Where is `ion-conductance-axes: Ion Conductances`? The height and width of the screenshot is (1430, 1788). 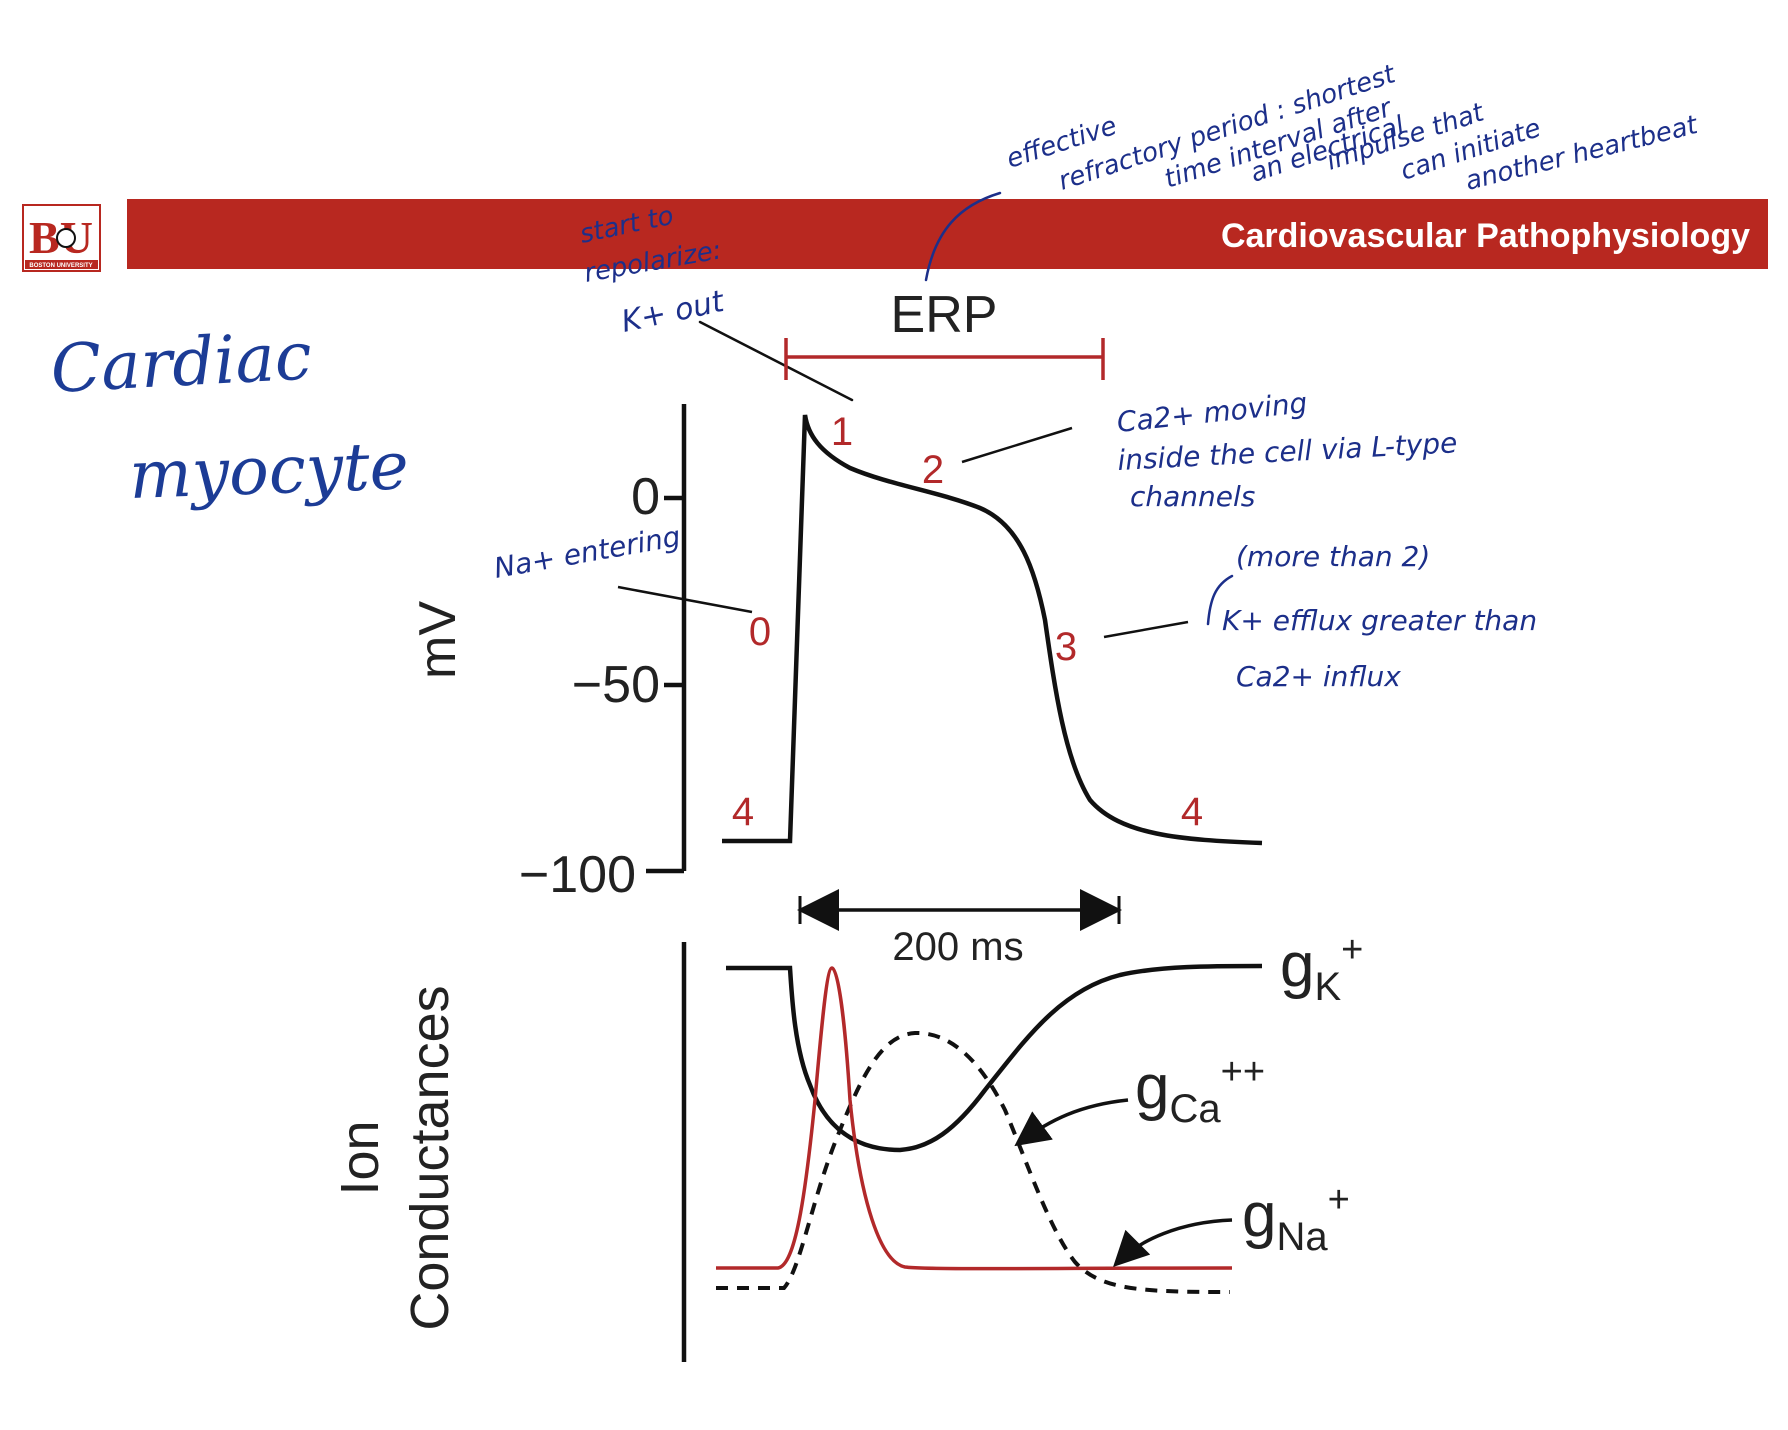 ion-conductance-axes: Ion Conductances is located at coordinates (508, 1152).